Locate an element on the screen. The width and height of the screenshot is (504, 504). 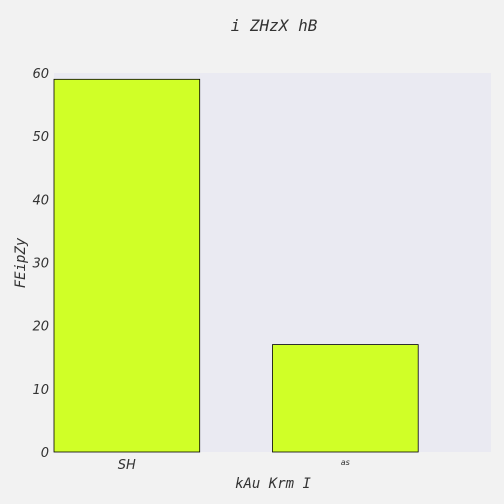
y-axis-ticks: 0 10 20 30 40 50 60 is located at coordinates (40, 264).